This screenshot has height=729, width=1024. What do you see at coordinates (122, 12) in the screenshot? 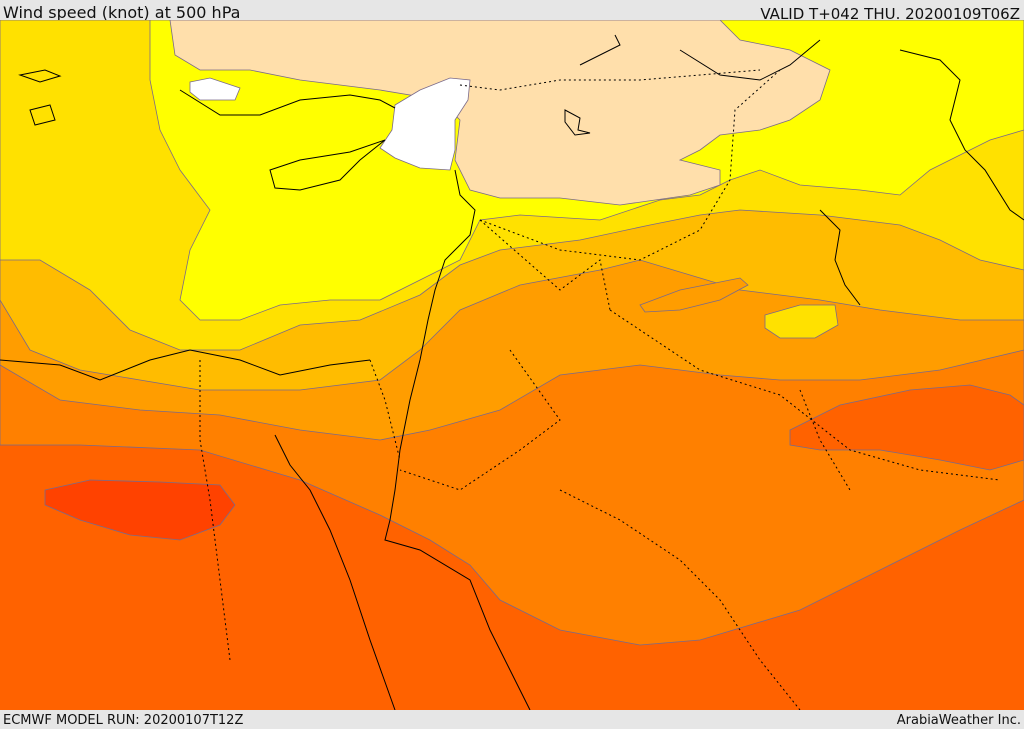
I see `map-title: Wind speed (knot) at 500 hPa` at bounding box center [122, 12].